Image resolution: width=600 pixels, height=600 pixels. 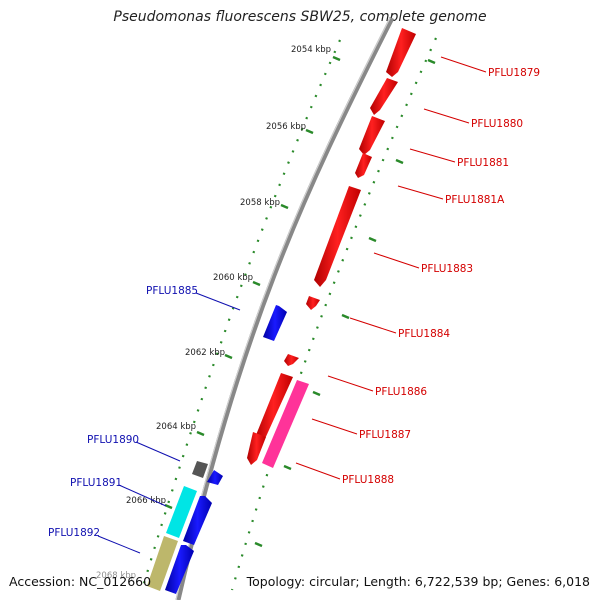 I want to click on gene-small-blue, so click(x=215, y=477).